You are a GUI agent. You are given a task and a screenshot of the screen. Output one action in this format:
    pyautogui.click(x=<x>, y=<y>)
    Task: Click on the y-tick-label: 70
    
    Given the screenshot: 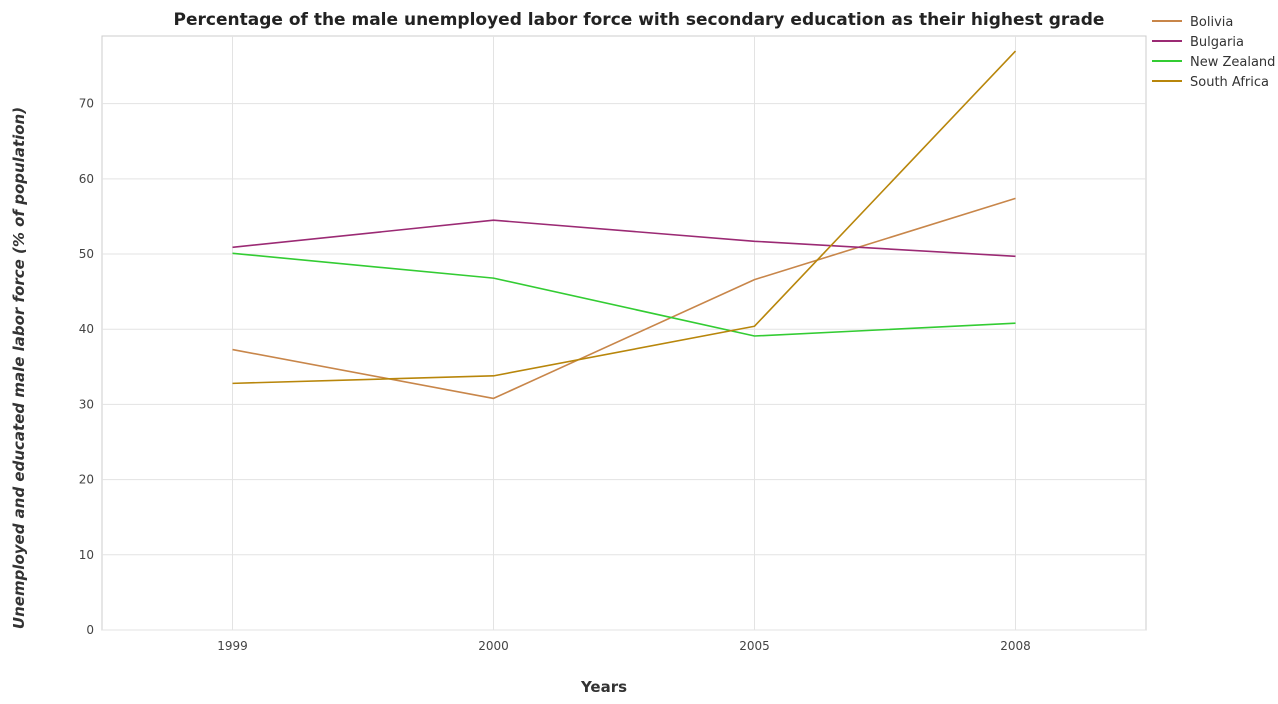 What is the action you would take?
    pyautogui.click(x=86, y=104)
    